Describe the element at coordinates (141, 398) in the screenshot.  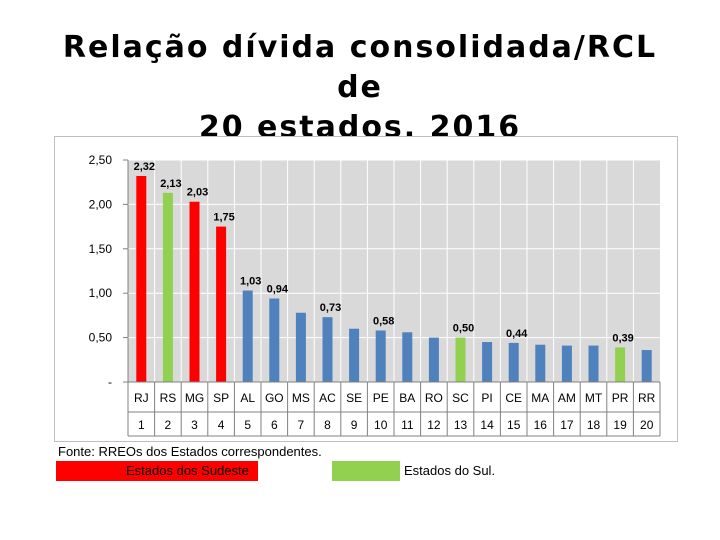
I see `x-category-label: RJ` at that location.